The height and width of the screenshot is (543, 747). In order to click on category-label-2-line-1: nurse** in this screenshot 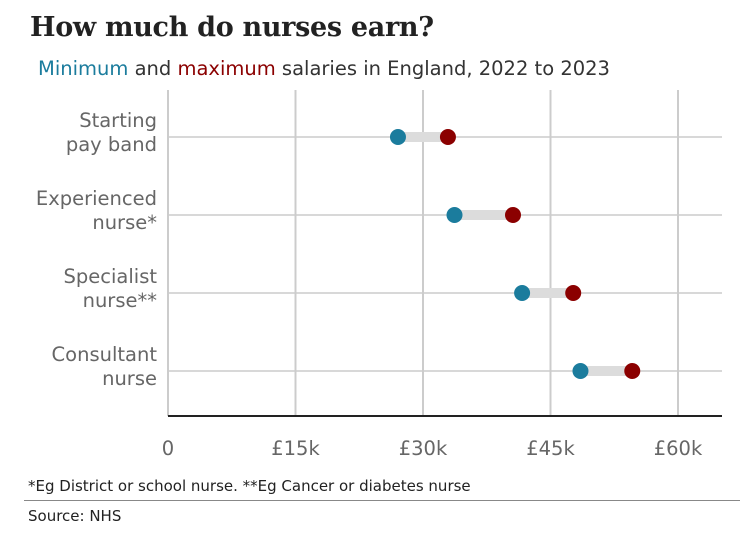, I will do `click(120, 300)`.